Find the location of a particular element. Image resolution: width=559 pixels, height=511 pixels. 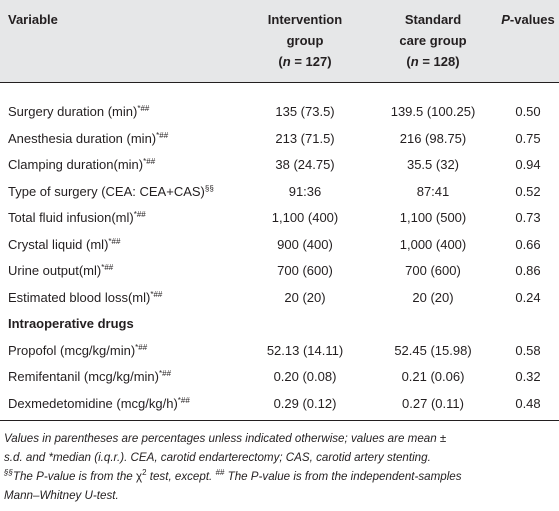

intervention-cell: 213 (71.5) is located at coordinates (305, 138).